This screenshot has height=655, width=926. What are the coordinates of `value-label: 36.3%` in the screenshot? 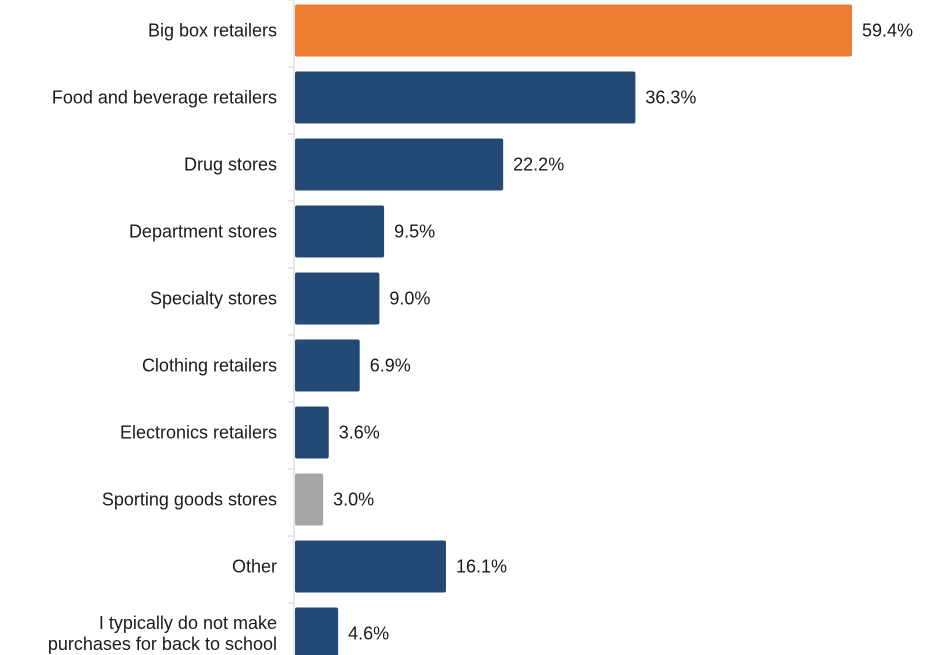 It's located at (670, 98).